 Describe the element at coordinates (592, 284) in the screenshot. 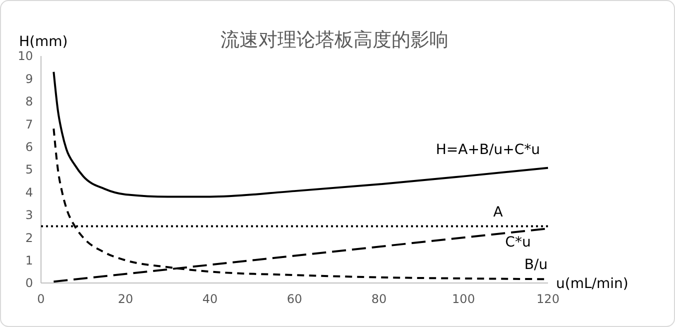

I see `x-axis-title: u(mL/min)` at that location.